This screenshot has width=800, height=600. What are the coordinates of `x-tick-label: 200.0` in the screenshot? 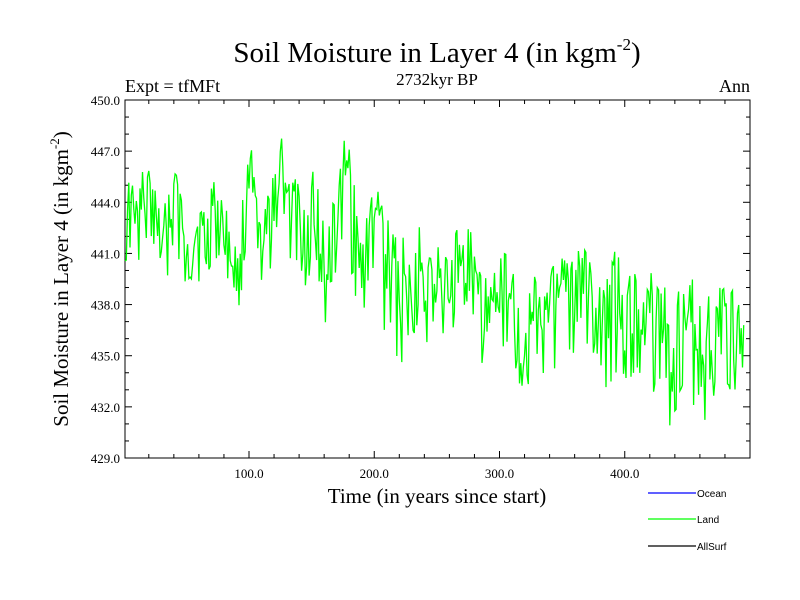 It's located at (374, 473).